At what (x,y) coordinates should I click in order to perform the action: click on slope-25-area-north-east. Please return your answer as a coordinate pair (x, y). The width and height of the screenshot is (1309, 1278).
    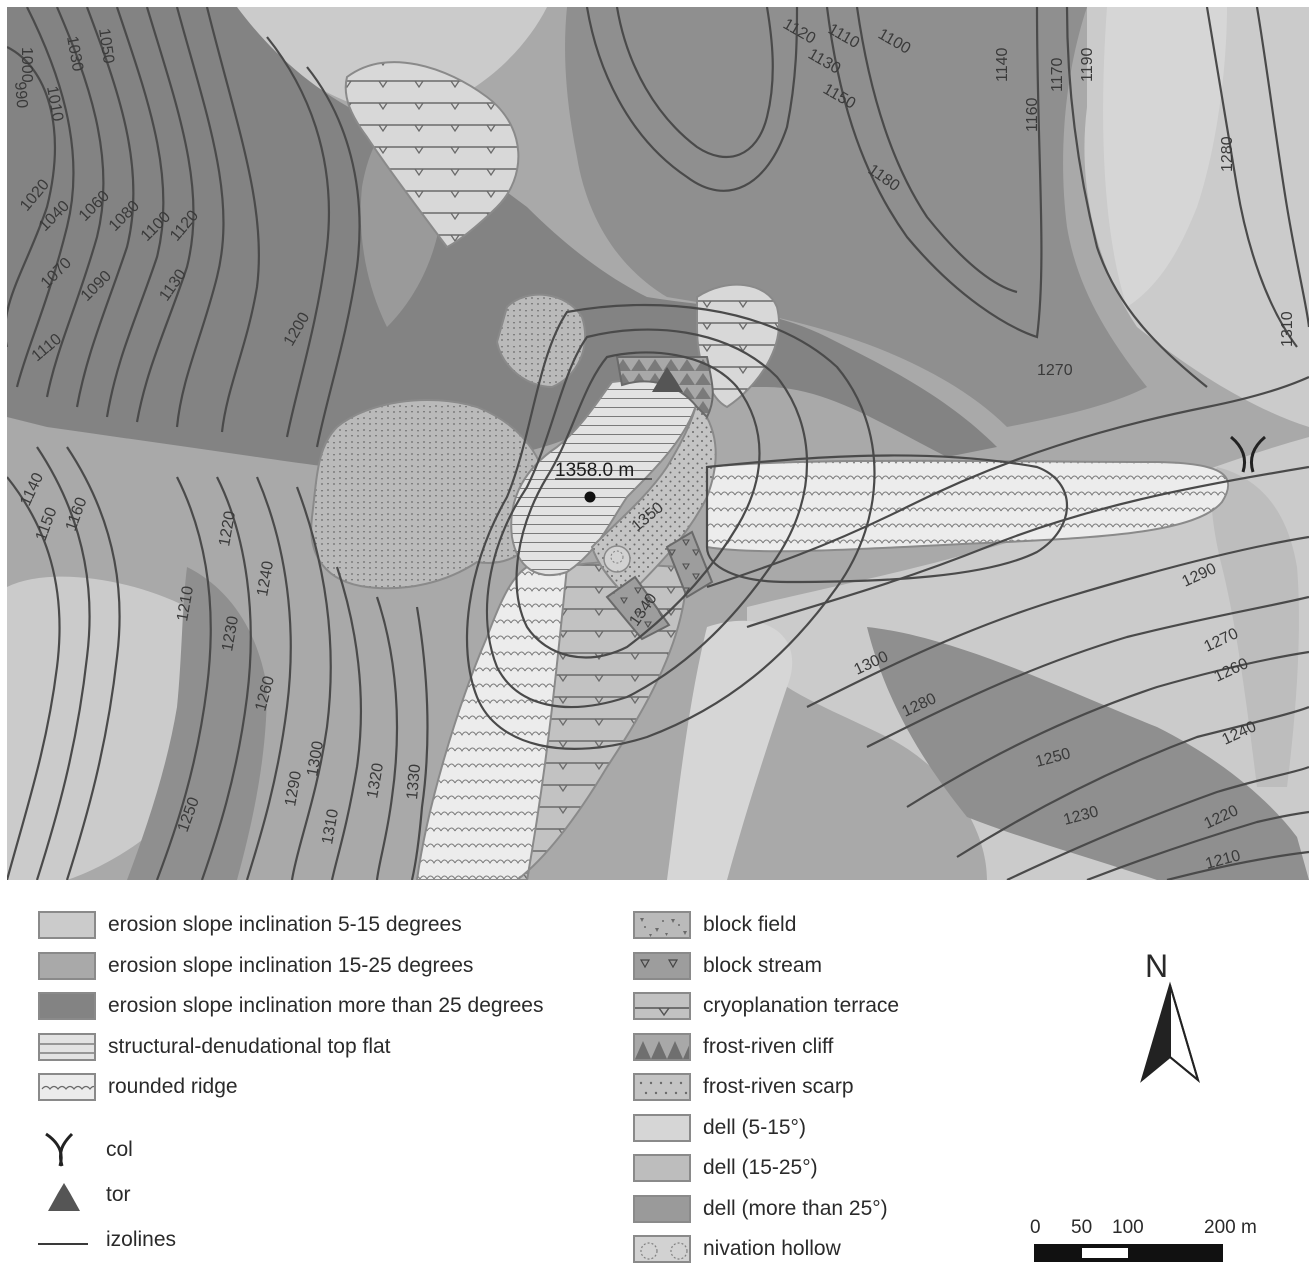
    Looking at the image, I should click on (856, 217).